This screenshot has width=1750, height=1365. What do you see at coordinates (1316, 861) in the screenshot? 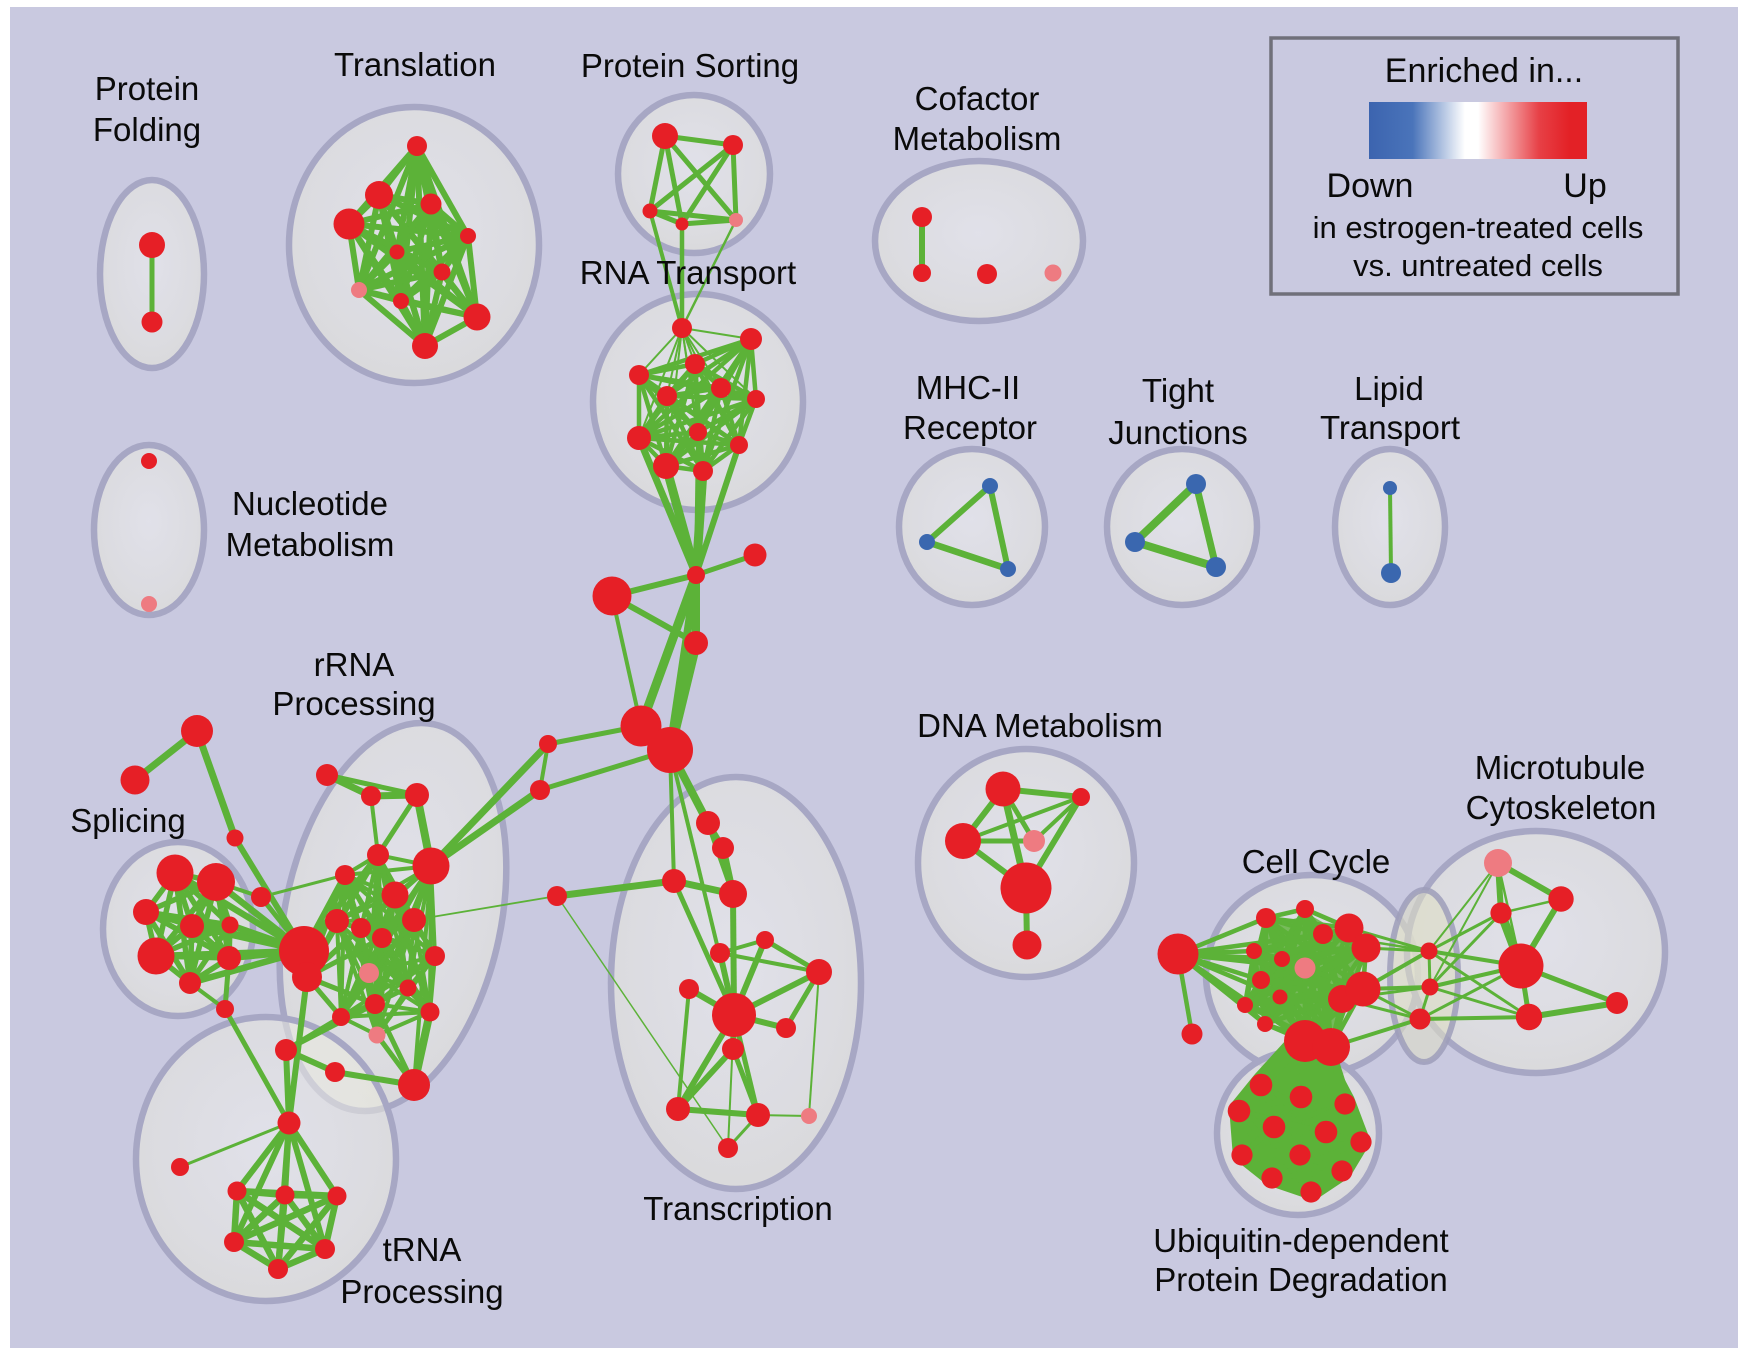
I see `svg-text: Cell Cycle` at bounding box center [1316, 861].